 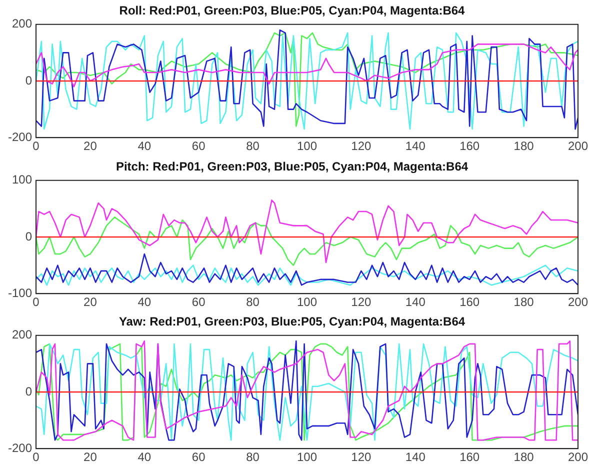 What do you see at coordinates (292, 167) in the screenshot?
I see `chart-title: Pitch: Red:P01, Green:P03, Blue:P05, Cyan:P04, Magenta:B64` at bounding box center [292, 167].